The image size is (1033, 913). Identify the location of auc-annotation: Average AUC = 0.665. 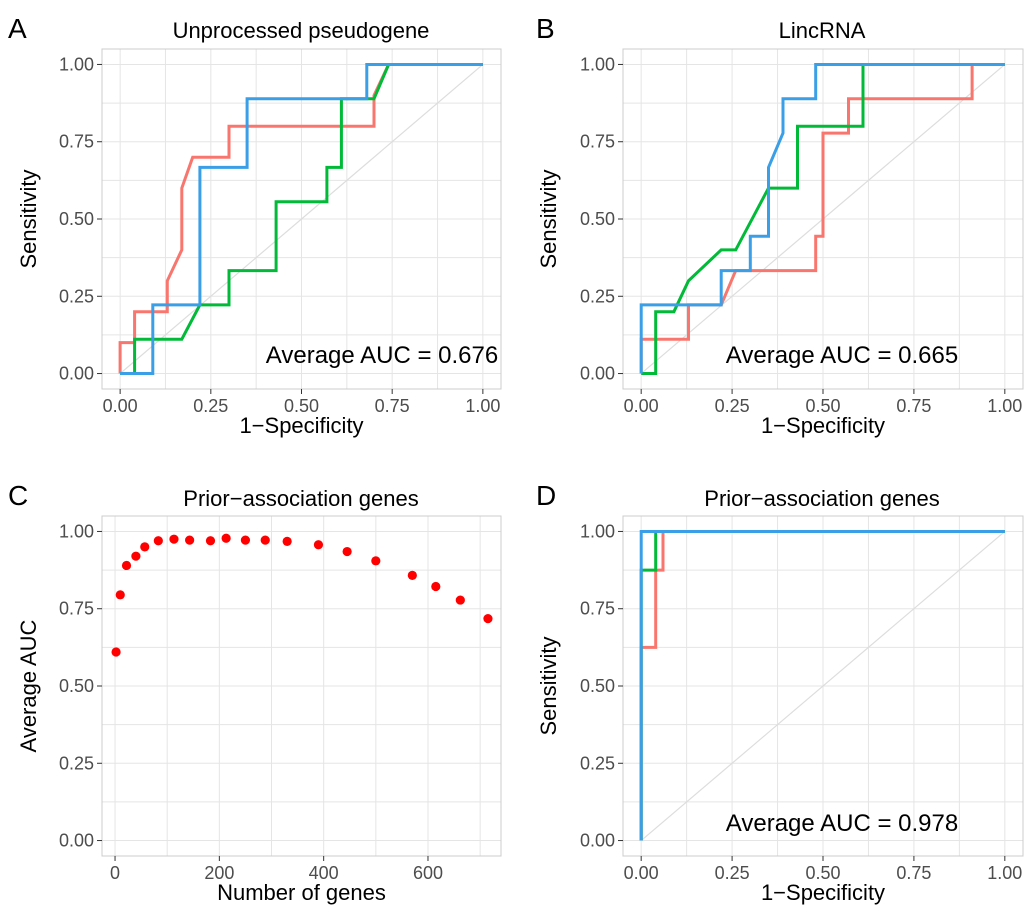
(842, 355).